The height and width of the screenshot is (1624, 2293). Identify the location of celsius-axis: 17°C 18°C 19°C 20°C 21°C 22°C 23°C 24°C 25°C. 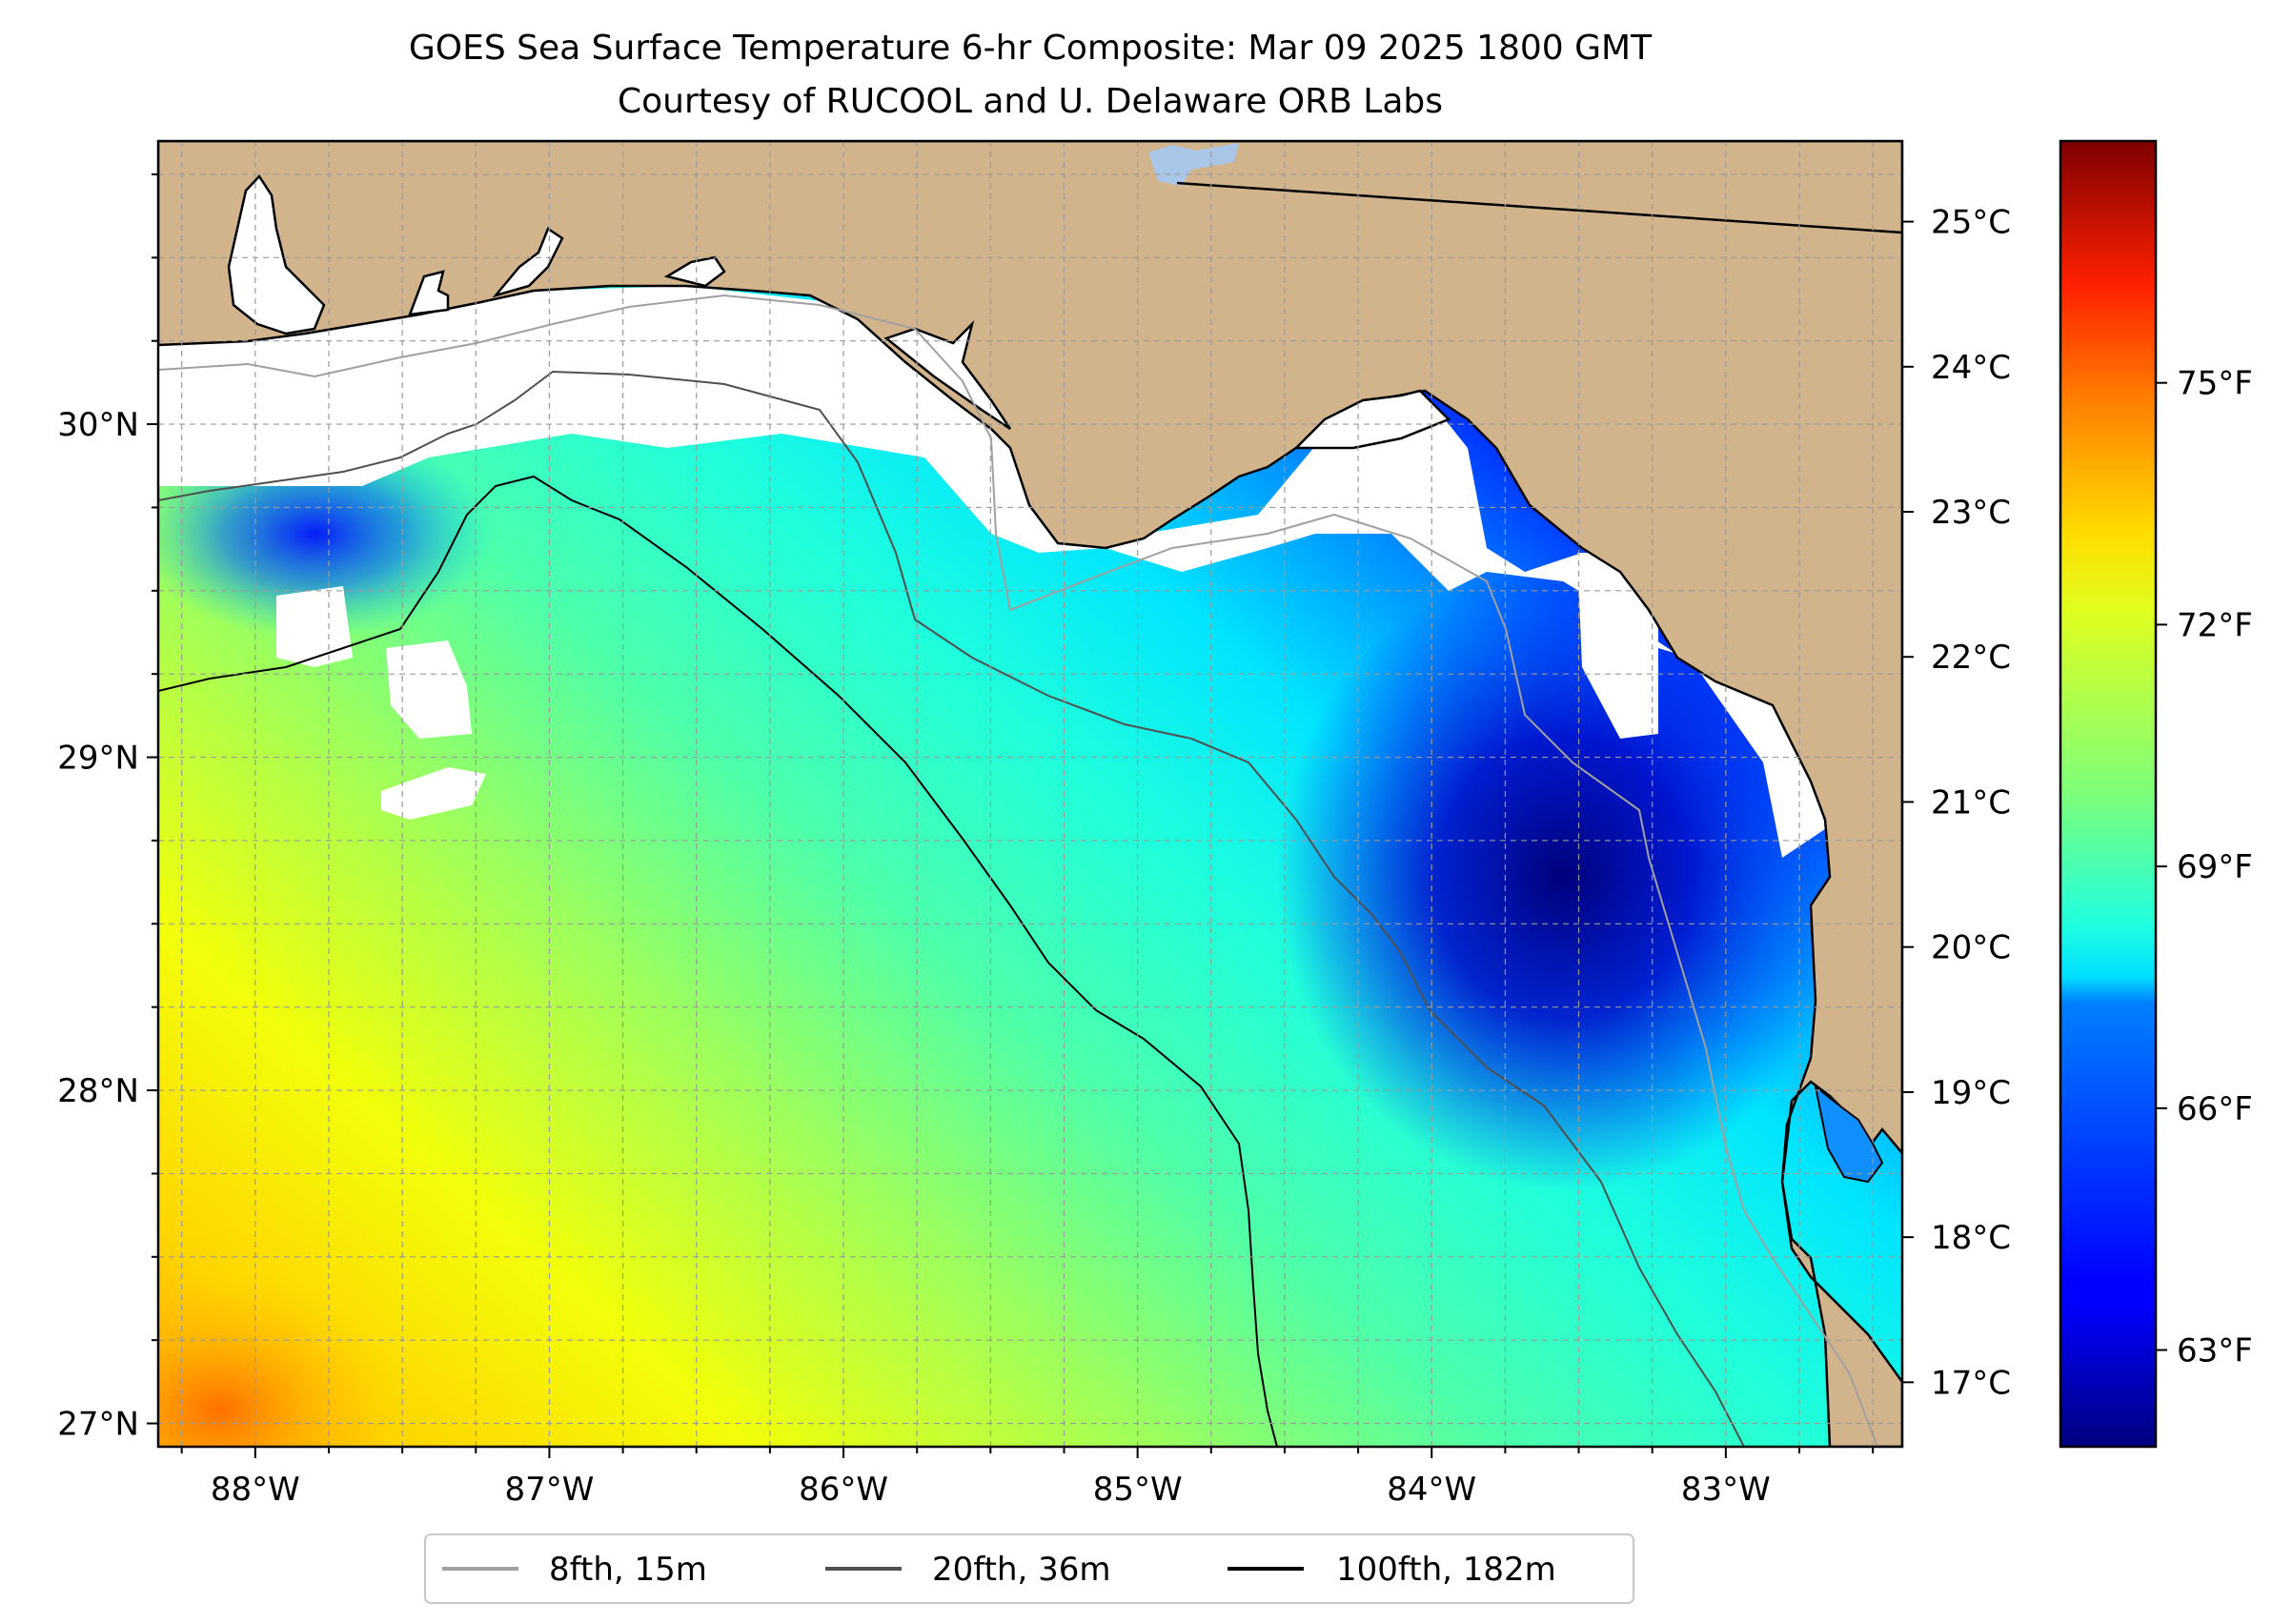
(1956, 803).